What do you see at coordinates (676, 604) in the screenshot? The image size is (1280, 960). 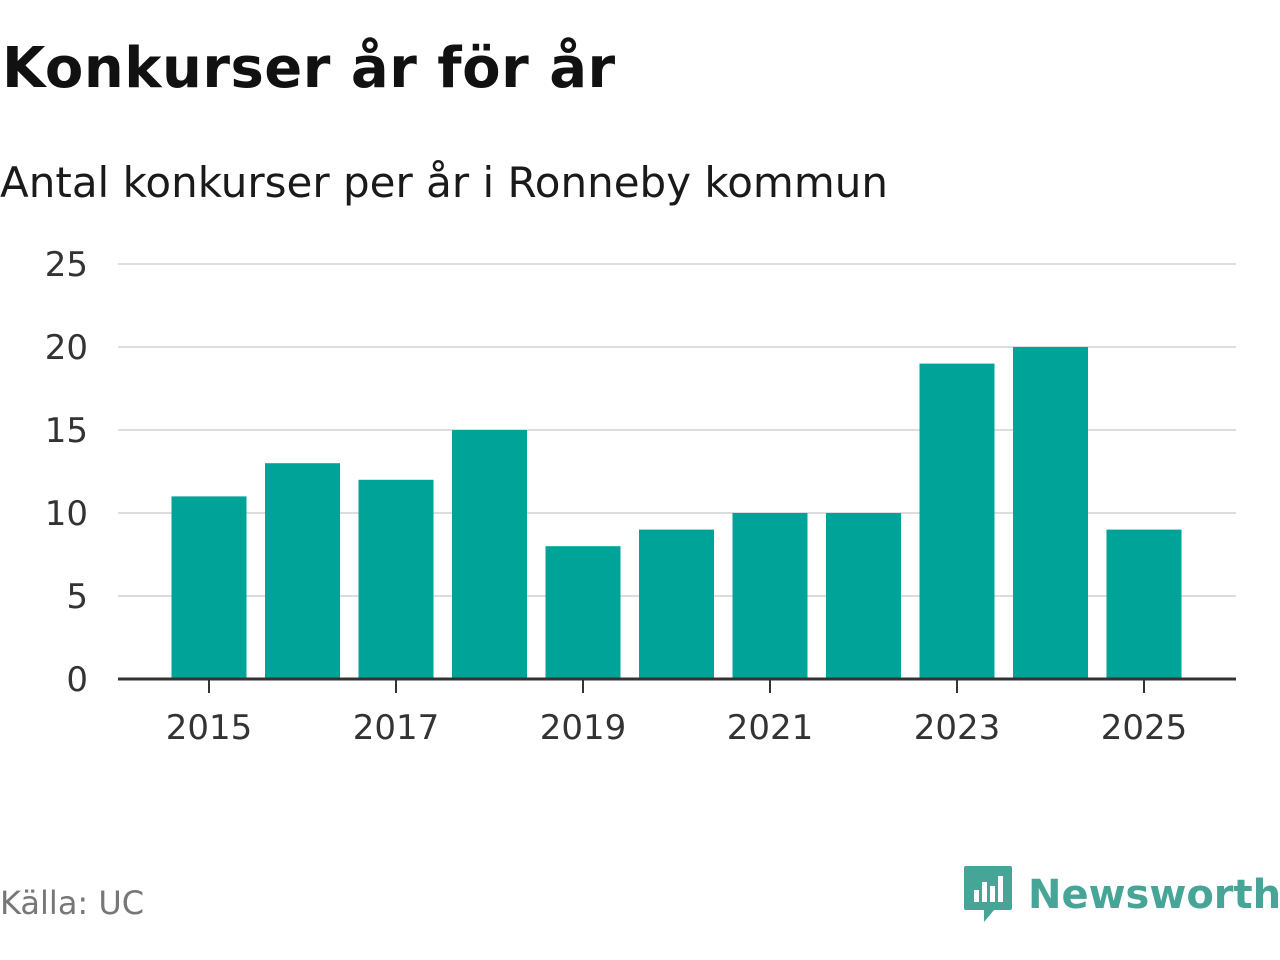 I see `bar-2020` at bounding box center [676, 604].